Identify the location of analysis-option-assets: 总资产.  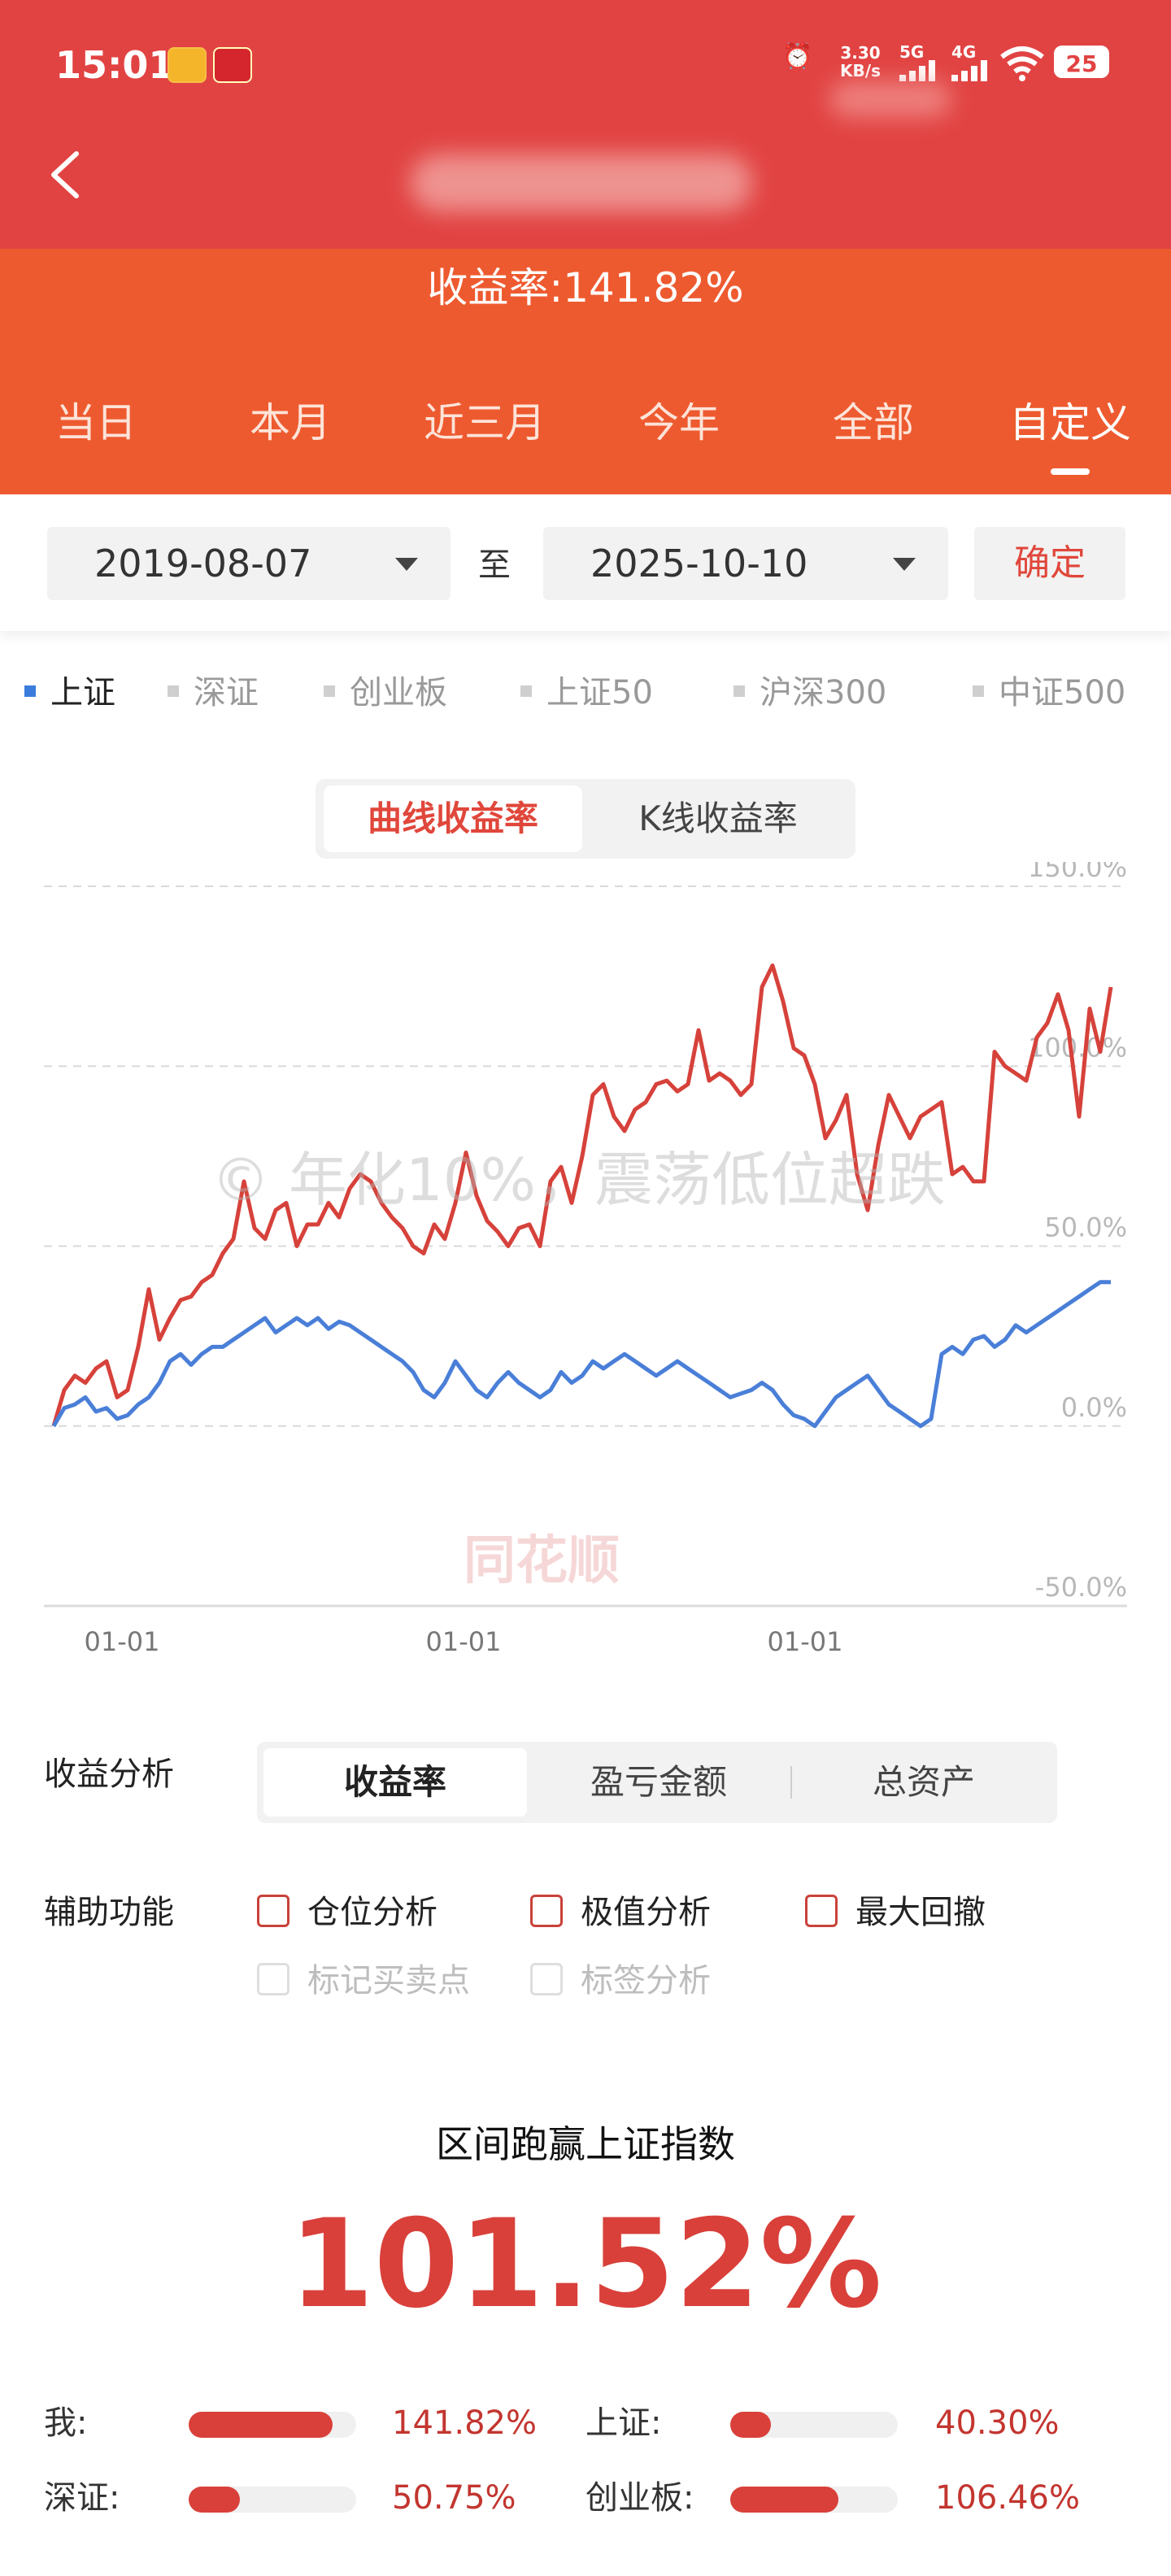
(924, 1782).